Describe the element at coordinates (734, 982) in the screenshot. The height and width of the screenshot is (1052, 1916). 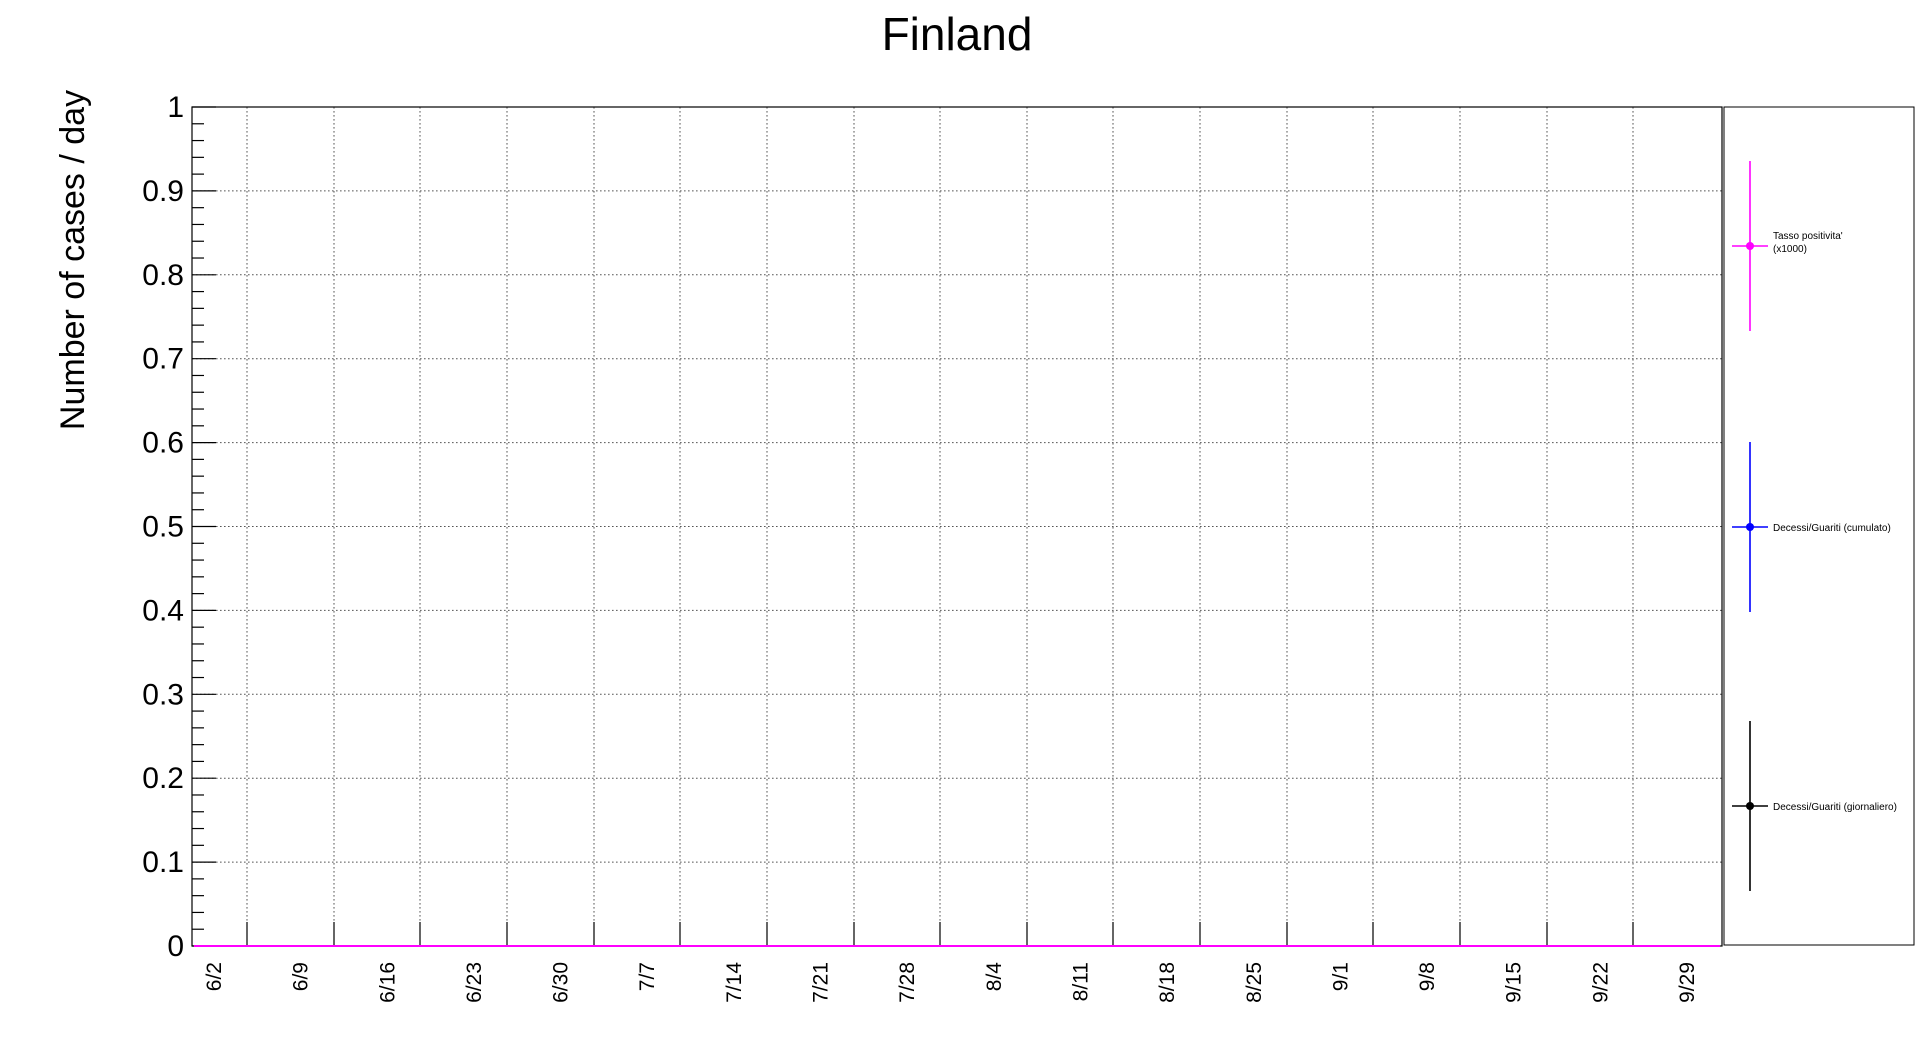
I see `x-tick-label: 7/14` at that location.